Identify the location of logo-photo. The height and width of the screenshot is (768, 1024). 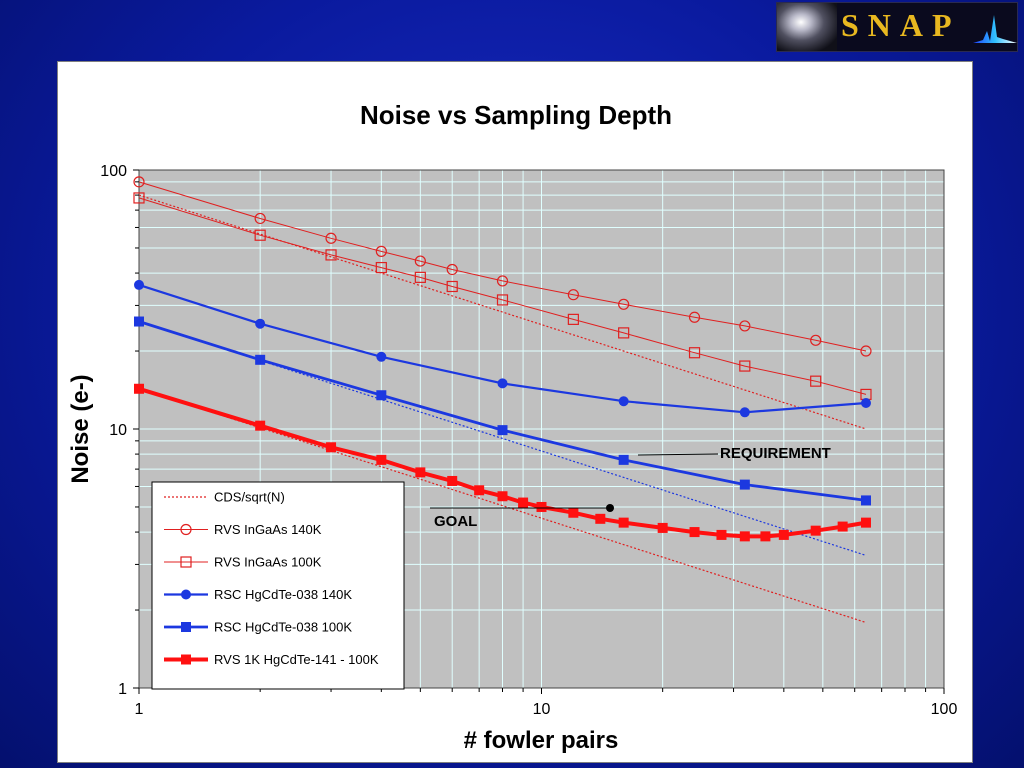
(807, 27).